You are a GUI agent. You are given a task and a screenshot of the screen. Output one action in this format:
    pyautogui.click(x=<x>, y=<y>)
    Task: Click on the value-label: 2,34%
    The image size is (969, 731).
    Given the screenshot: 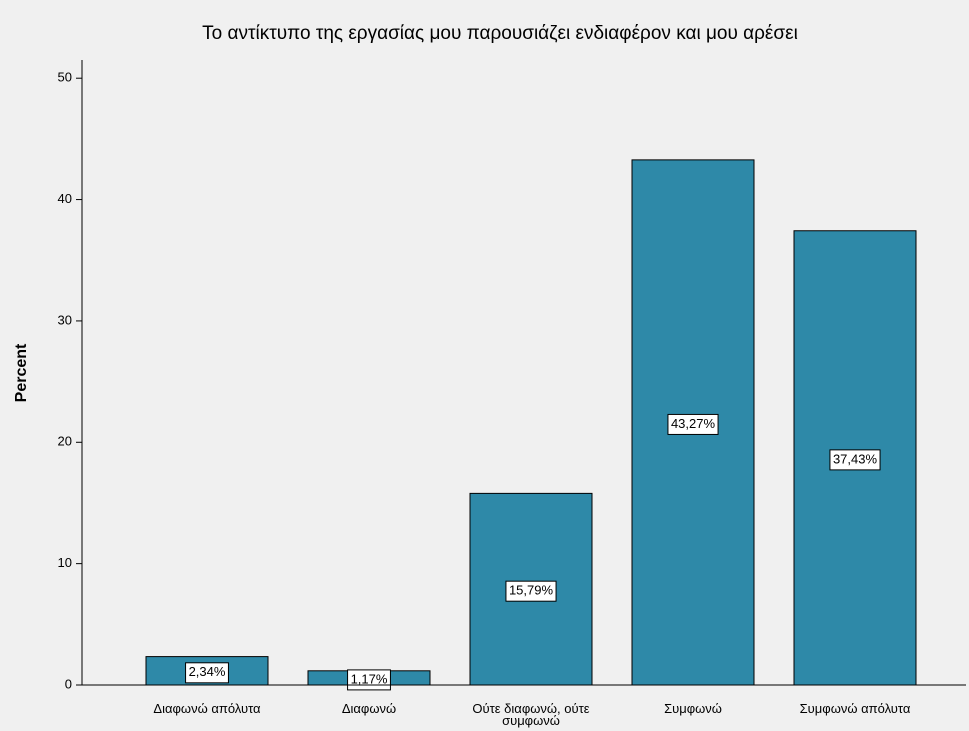 What is the action you would take?
    pyautogui.click(x=207, y=671)
    